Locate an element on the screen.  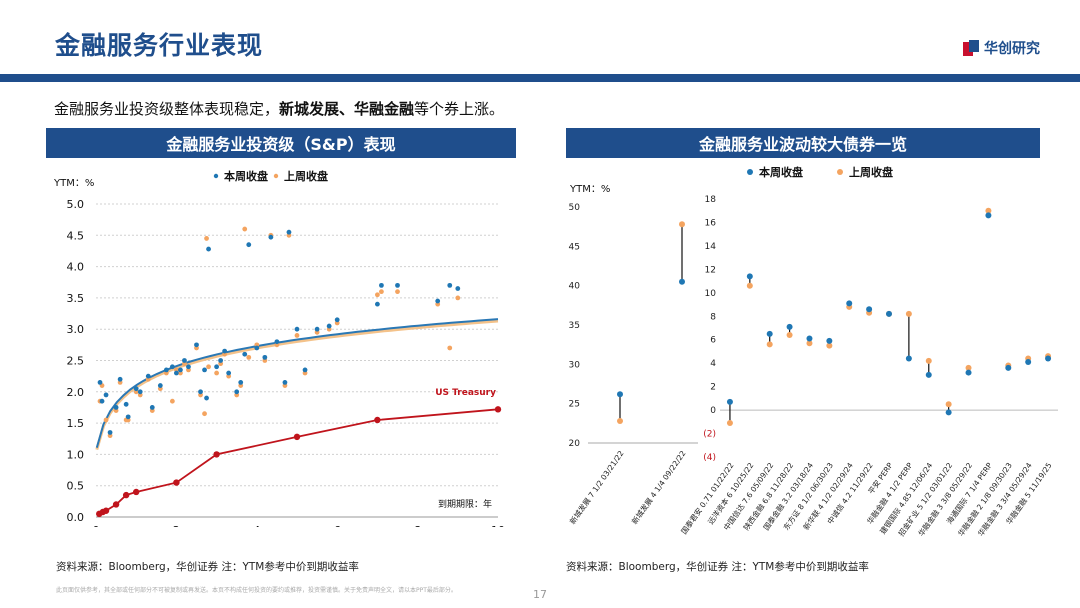
right-y-tick-label: 10 is located at coordinates (711, 294).